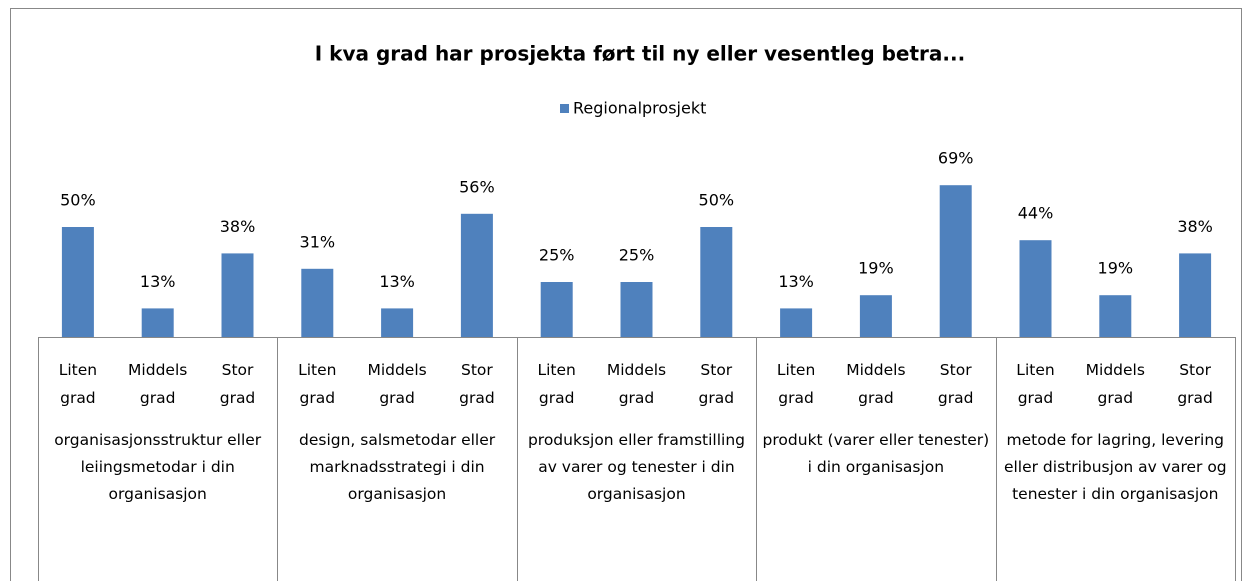 Image resolution: width=1252 pixels, height=581 pixels. What do you see at coordinates (1036, 213) in the screenshot?
I see `data-label: 44%` at bounding box center [1036, 213].